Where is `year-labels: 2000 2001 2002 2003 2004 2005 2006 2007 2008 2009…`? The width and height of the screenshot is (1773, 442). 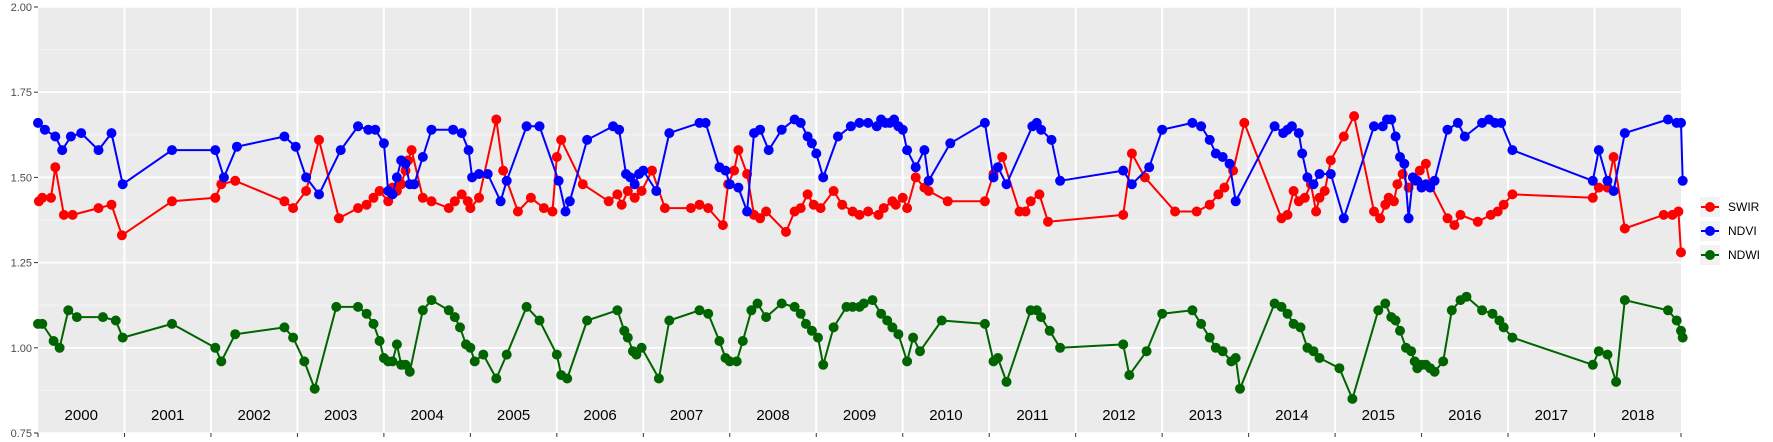 year-labels: 2000 2001 2002 2003 2004 2005 2006 2007 2008 2009… is located at coordinates (860, 415).